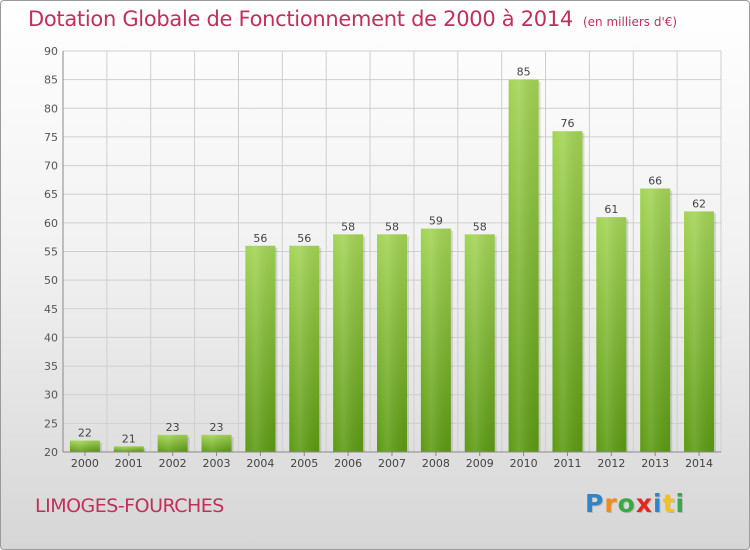  Describe the element at coordinates (626, 503) in the screenshot. I see `logo-letter: o` at that location.